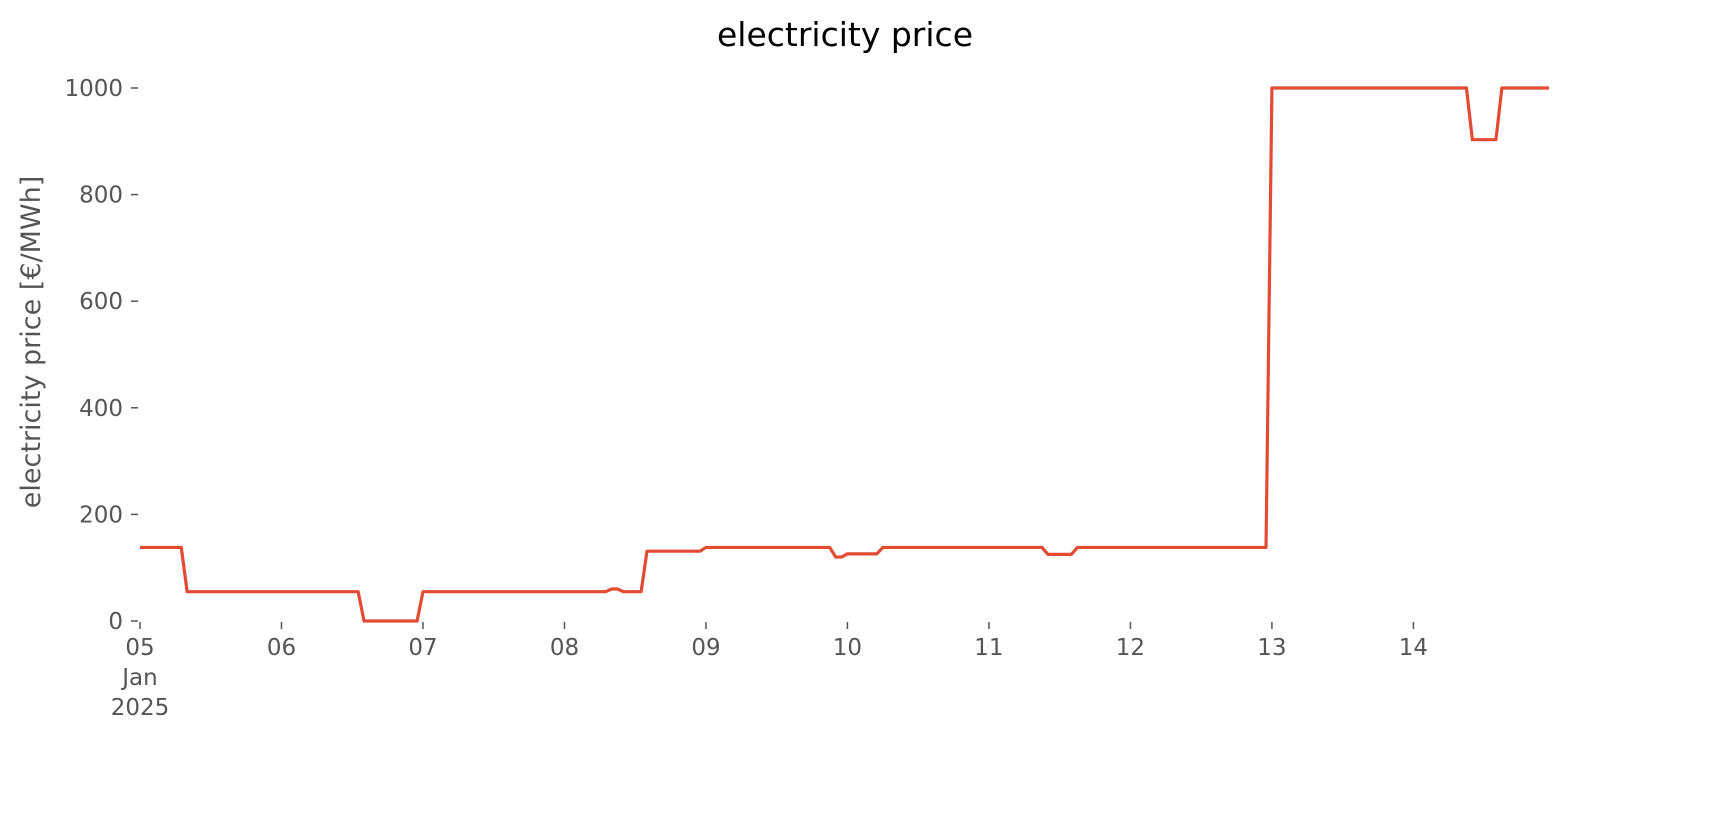 The height and width of the screenshot is (815, 1724). I want to click on x-tick-label: 06, so click(281, 648).